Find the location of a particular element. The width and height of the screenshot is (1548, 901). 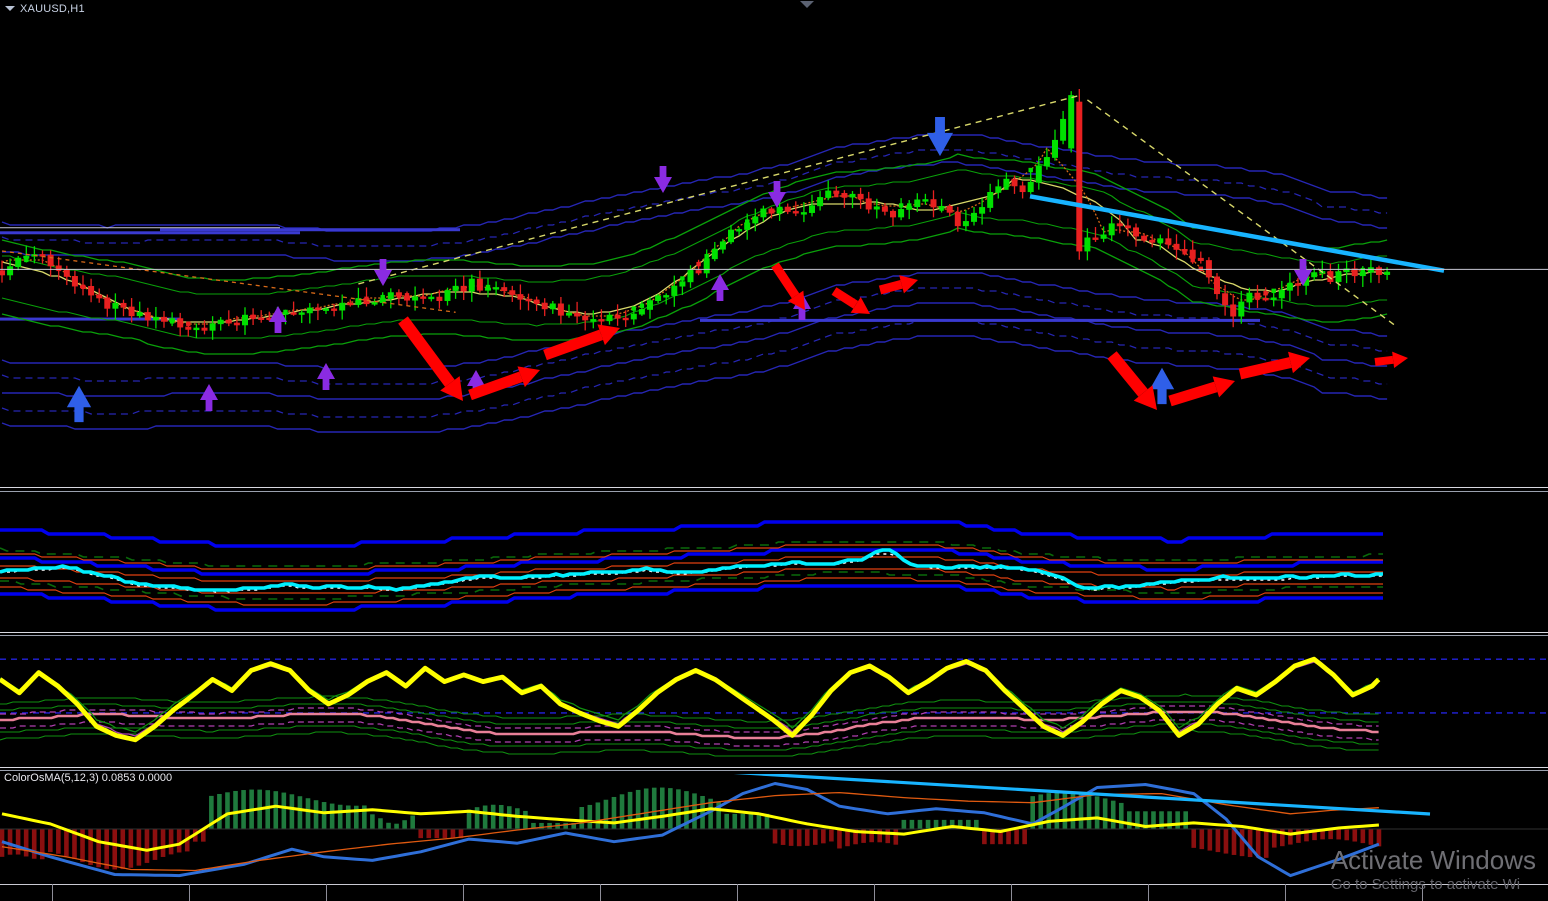

oscillator-yellow-svg is located at coordinates (774, 702).